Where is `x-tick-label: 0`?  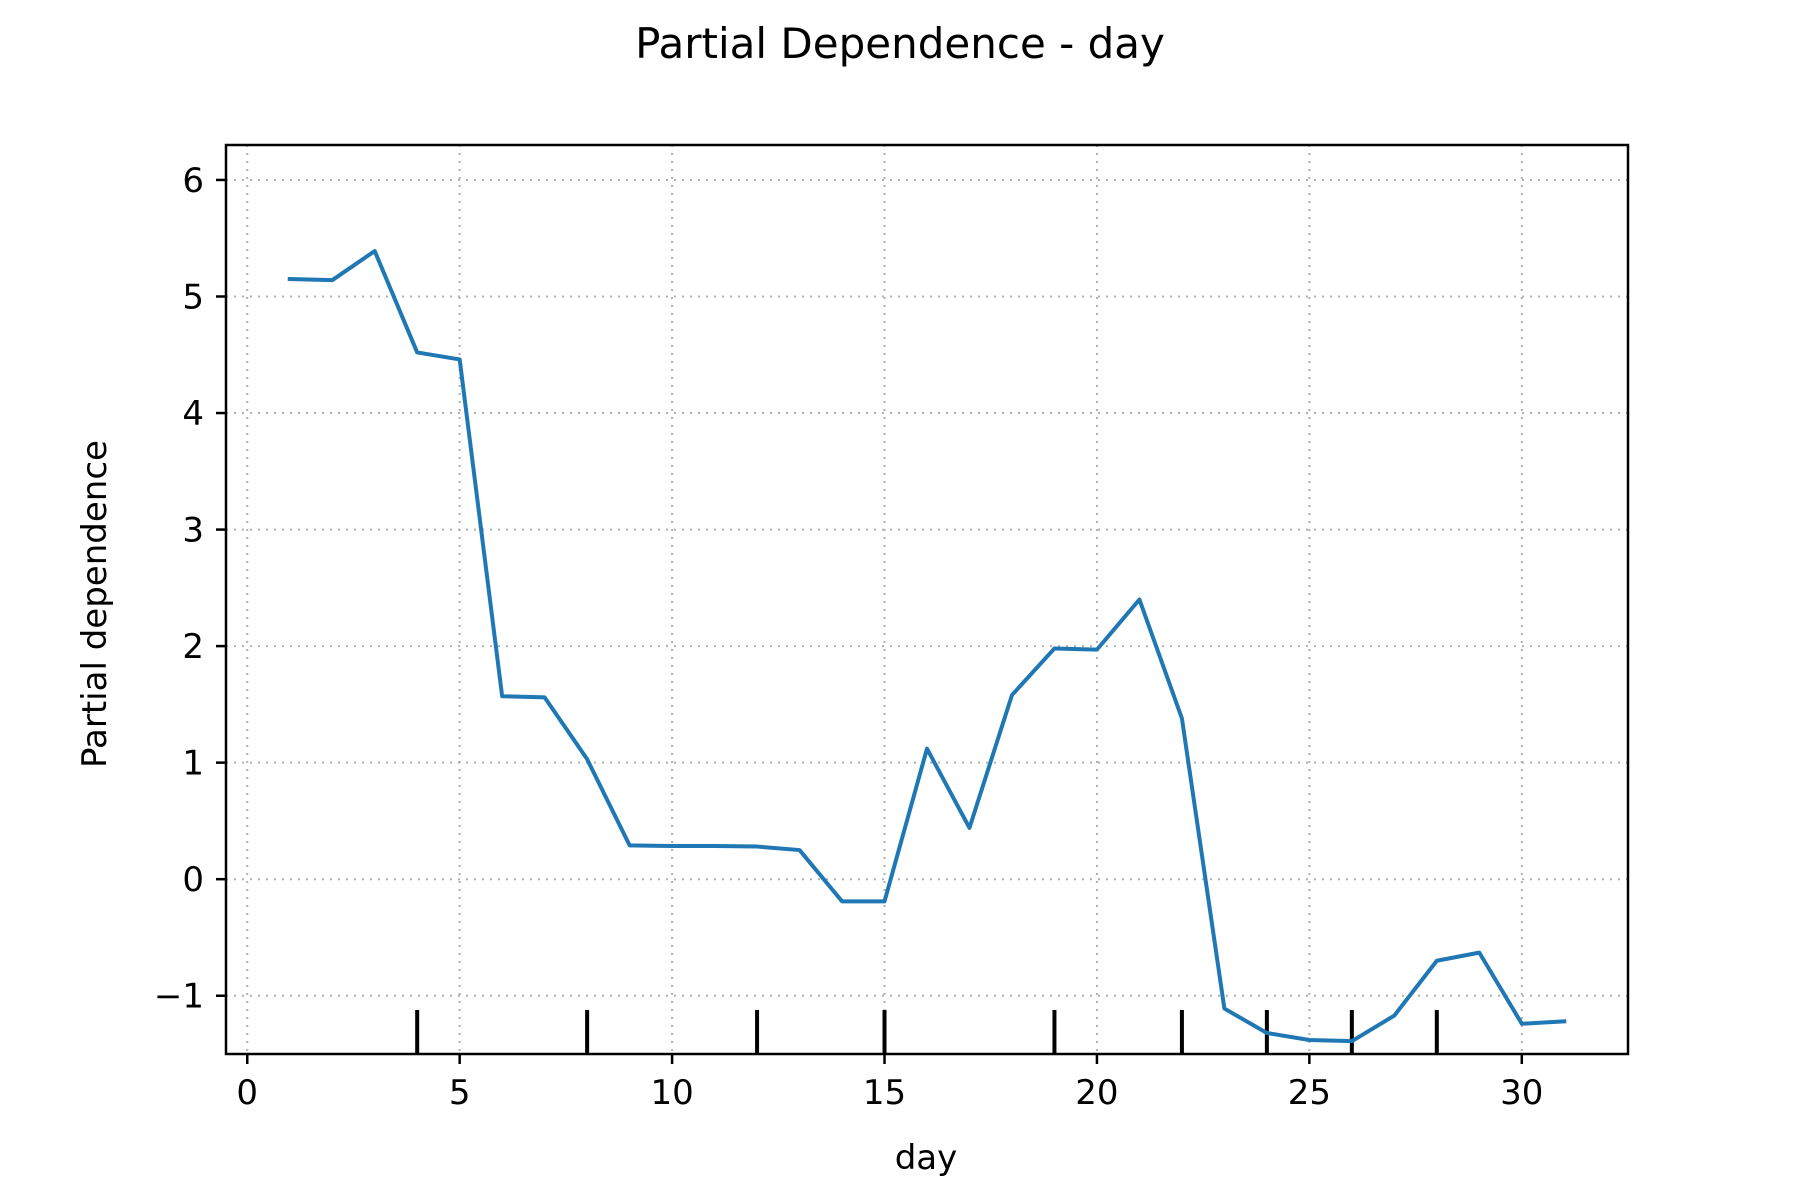 x-tick-label: 0 is located at coordinates (247, 1093).